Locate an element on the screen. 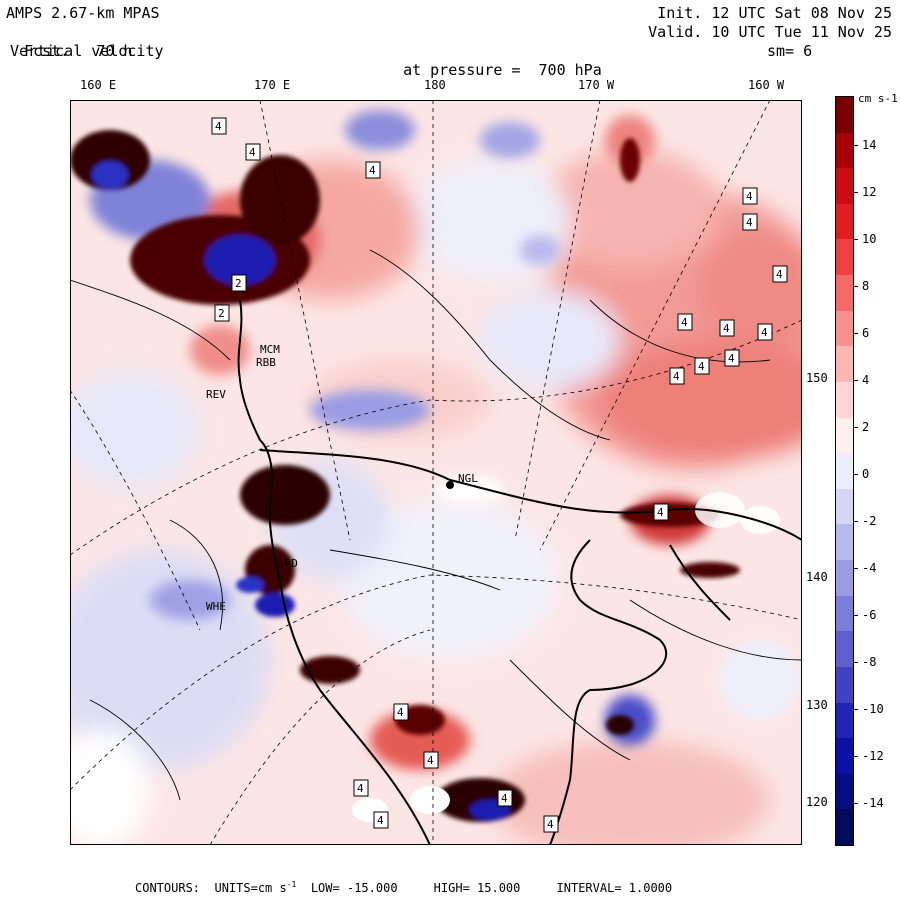  station-lrd: LRD is located at coordinates (288, 563).